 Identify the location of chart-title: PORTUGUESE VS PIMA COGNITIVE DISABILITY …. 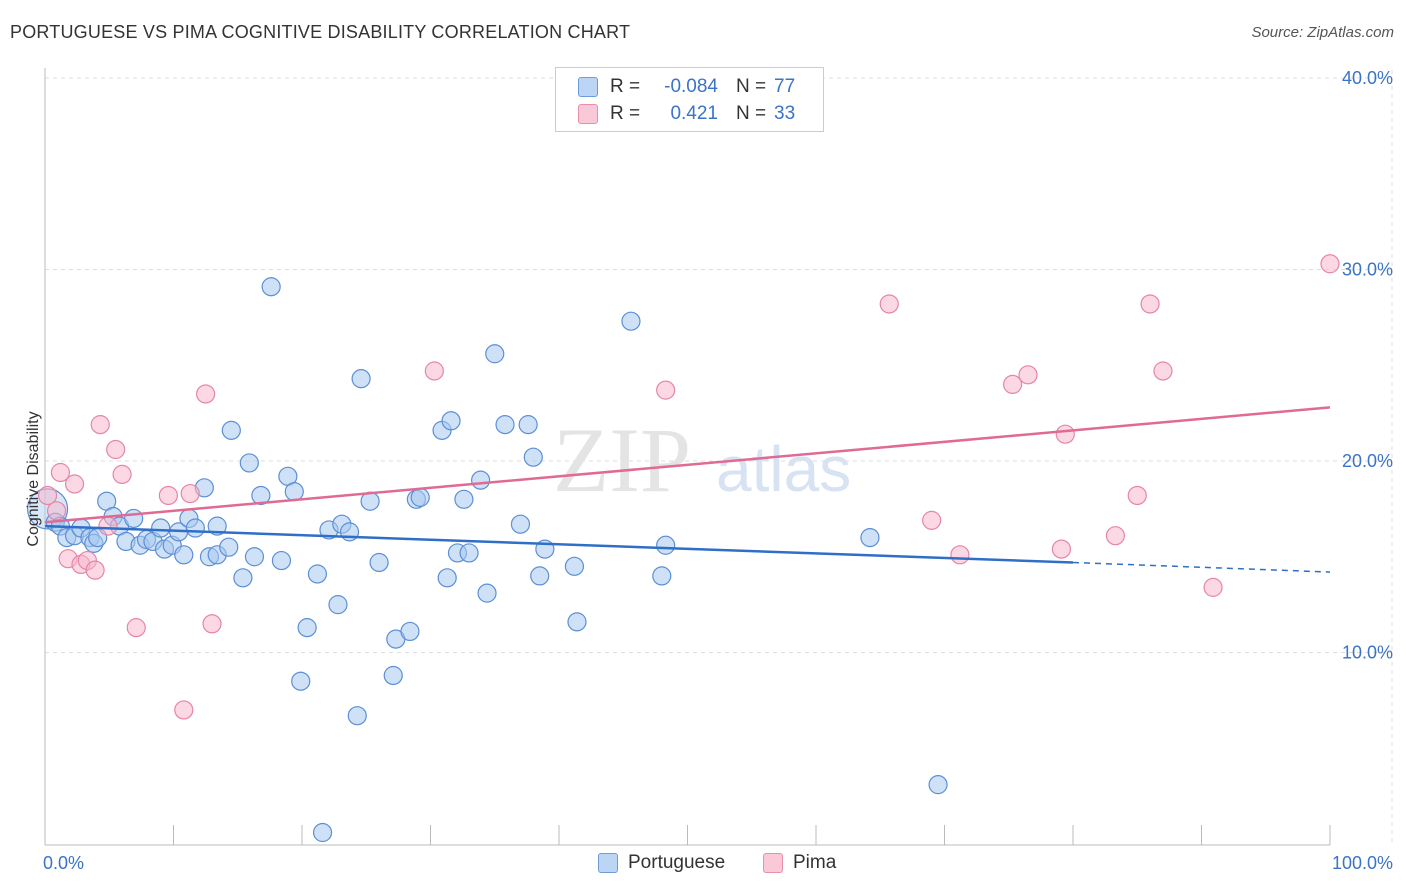
(320, 32).